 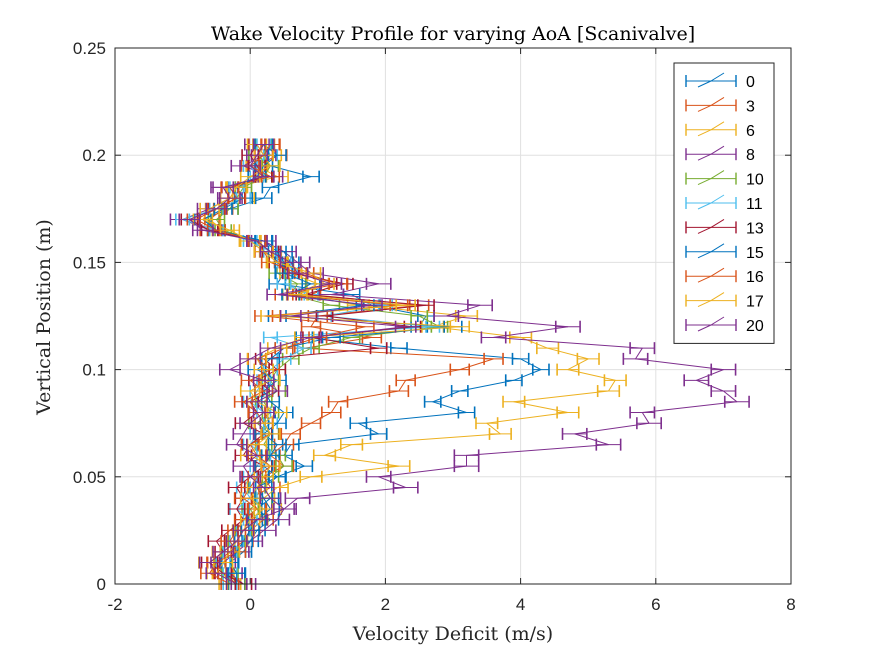 I want to click on legend-item: 16, so click(x=724, y=276).